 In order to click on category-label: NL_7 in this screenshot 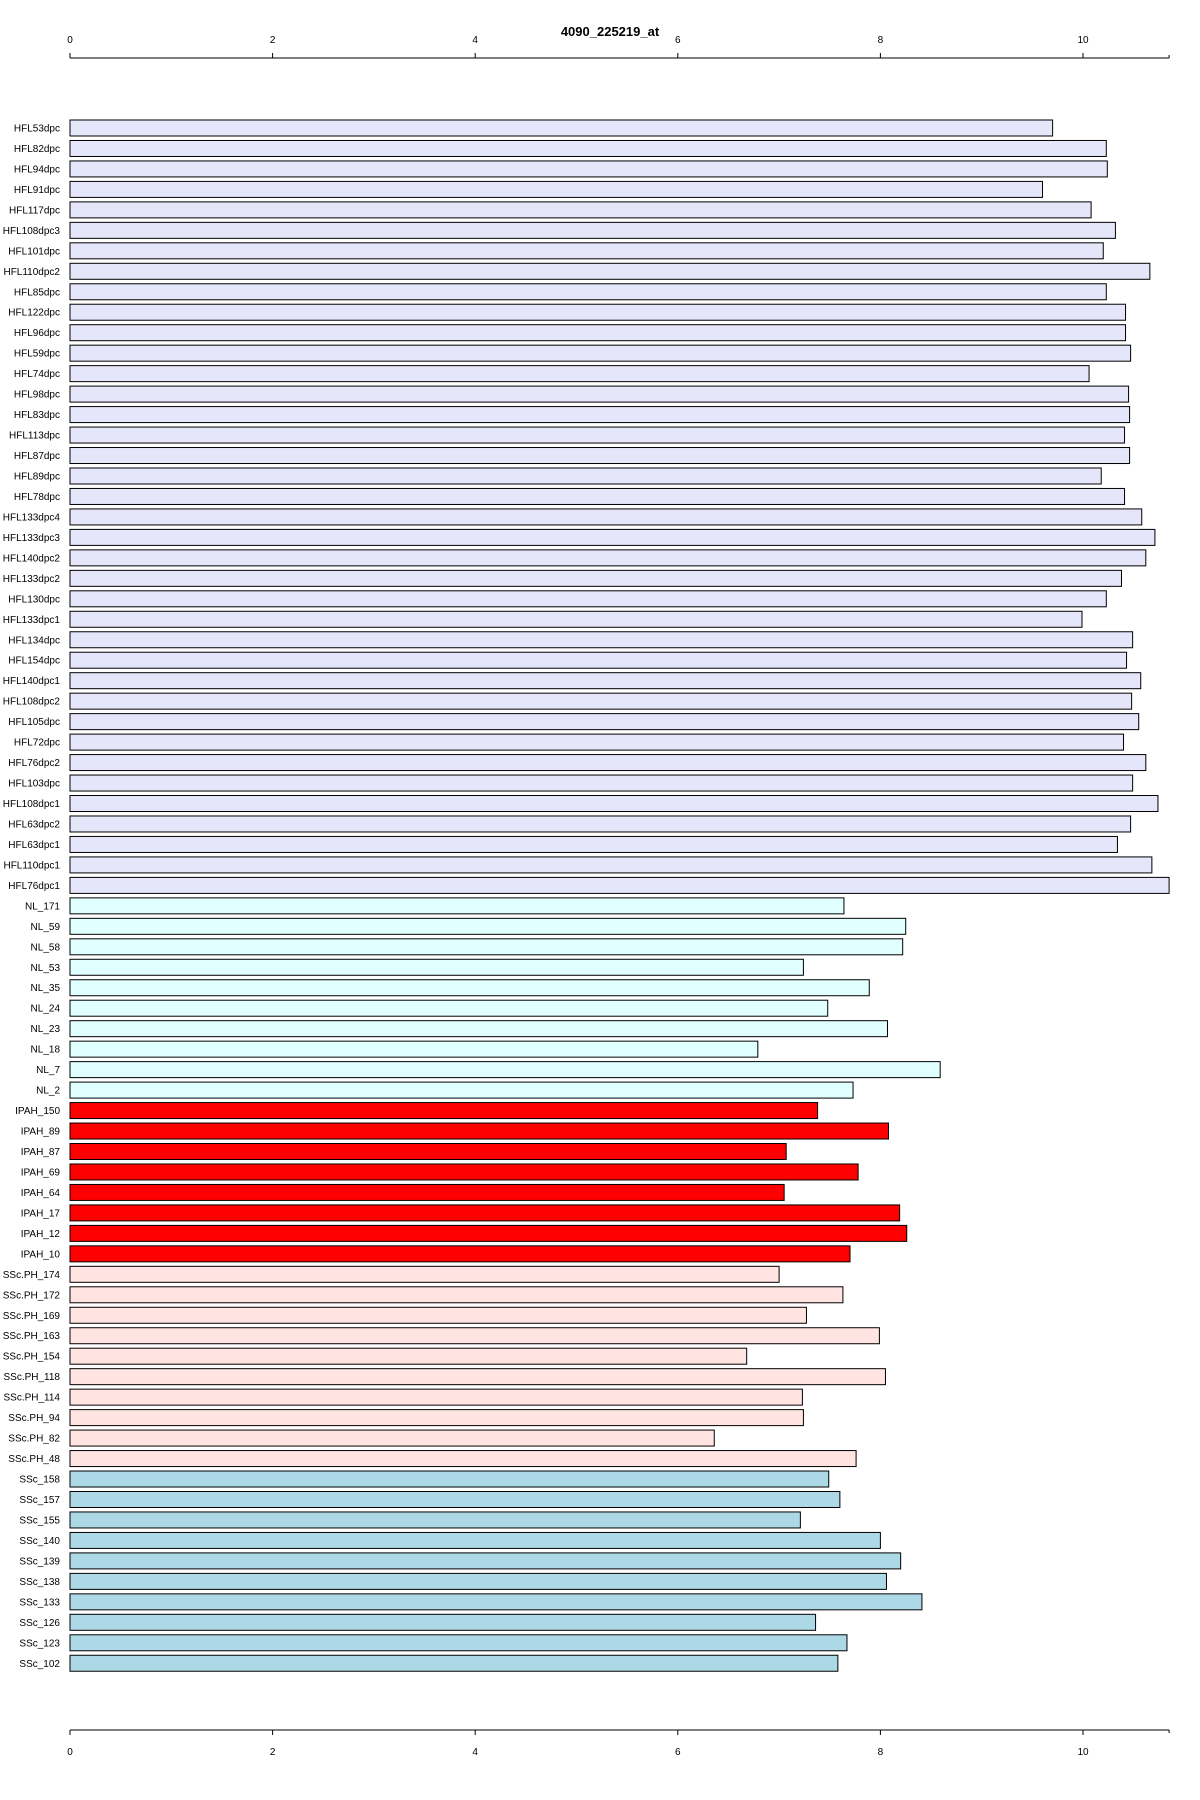, I will do `click(48, 1070)`.